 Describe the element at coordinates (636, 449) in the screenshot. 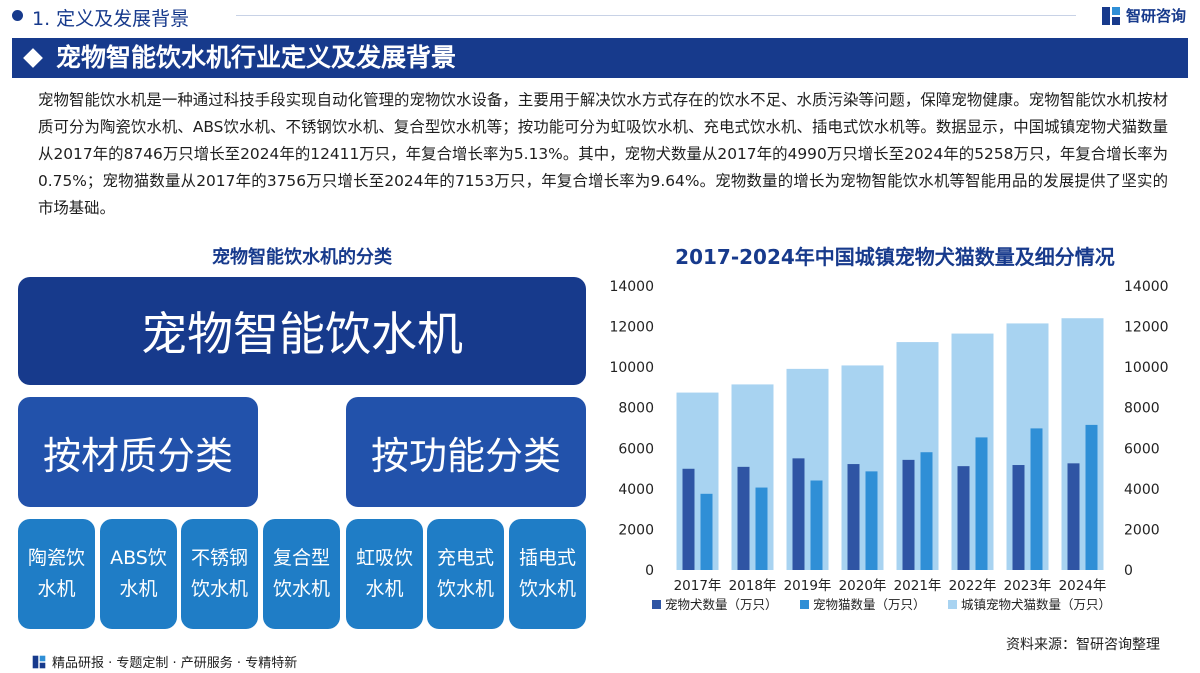

I see `y-tick-label: 6000` at that location.